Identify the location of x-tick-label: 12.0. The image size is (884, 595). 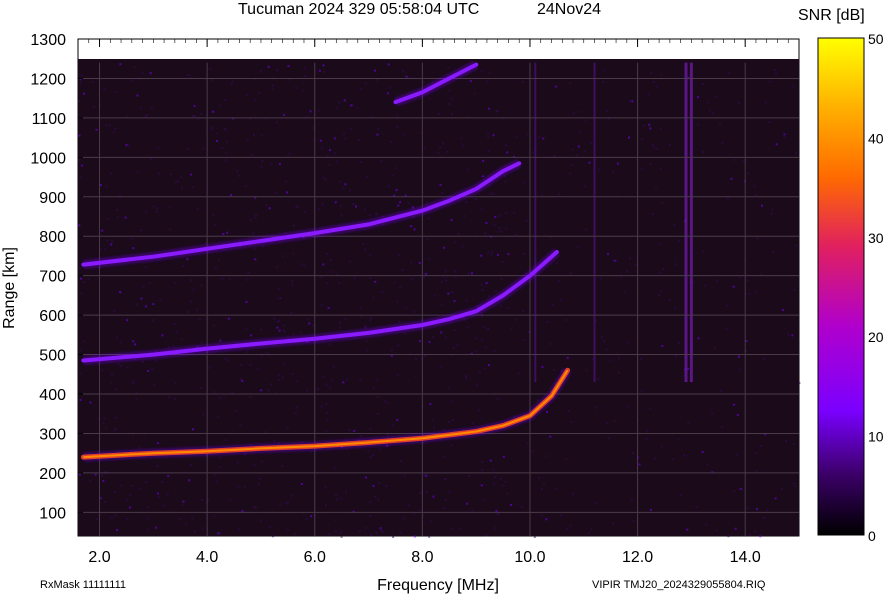
(637, 557).